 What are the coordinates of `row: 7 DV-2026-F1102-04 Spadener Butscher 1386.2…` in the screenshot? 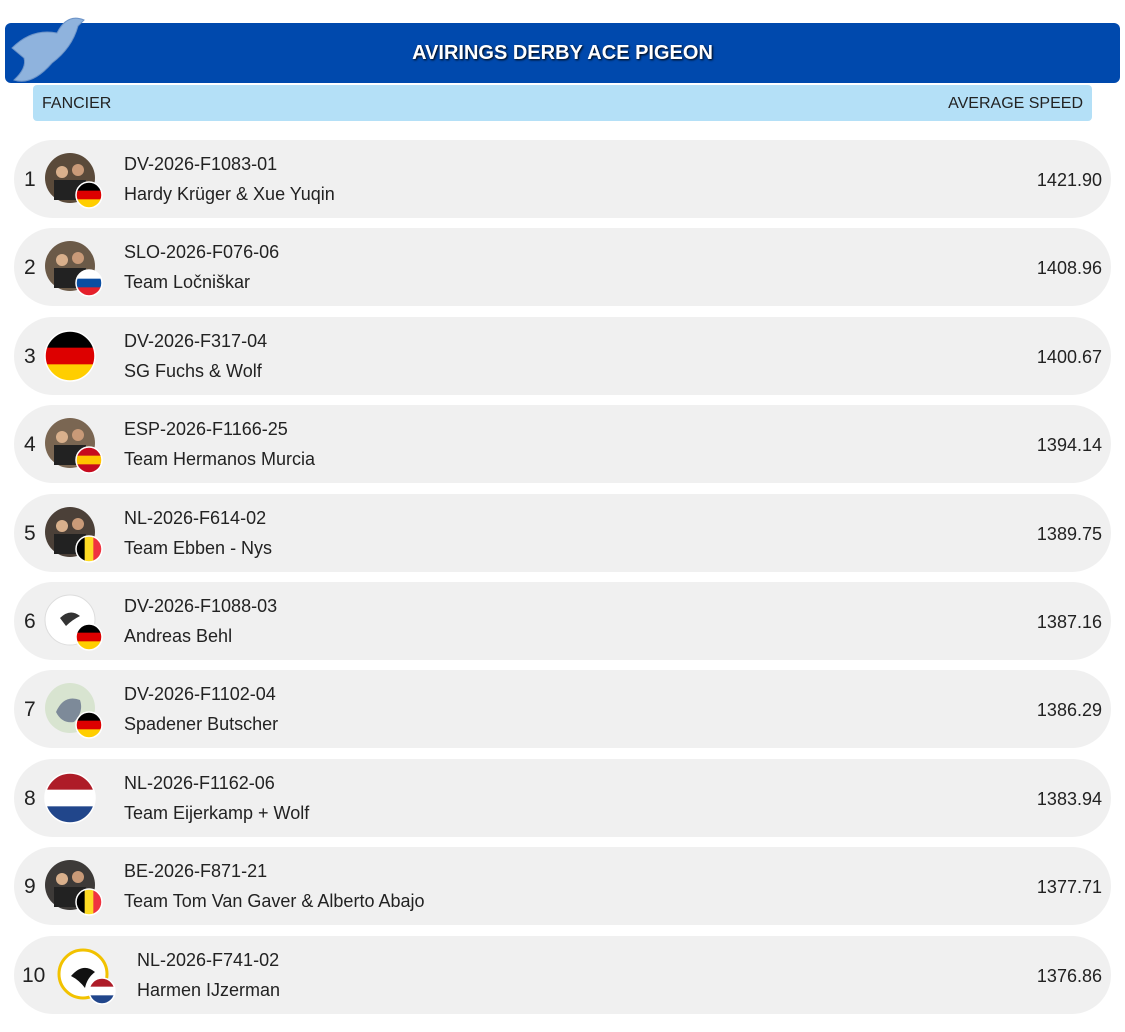 It's located at (562, 709).